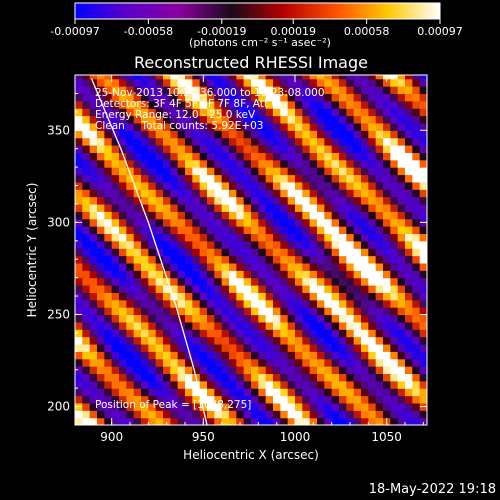 This screenshot has height=500, width=500. What do you see at coordinates (111, 437) in the screenshot?
I see `x-tick-label: 900` at bounding box center [111, 437].